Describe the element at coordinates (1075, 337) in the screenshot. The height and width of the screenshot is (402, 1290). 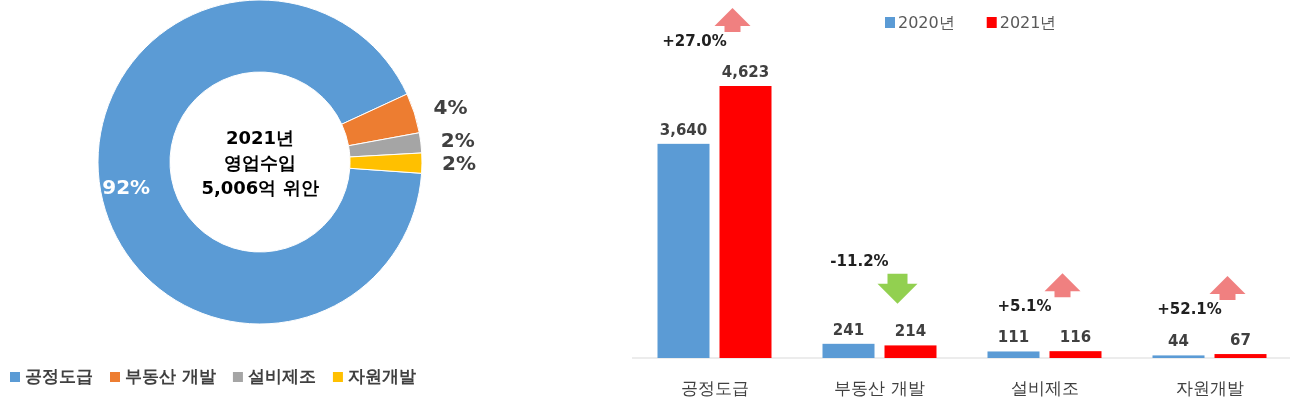
I see `data-label: 116` at that location.